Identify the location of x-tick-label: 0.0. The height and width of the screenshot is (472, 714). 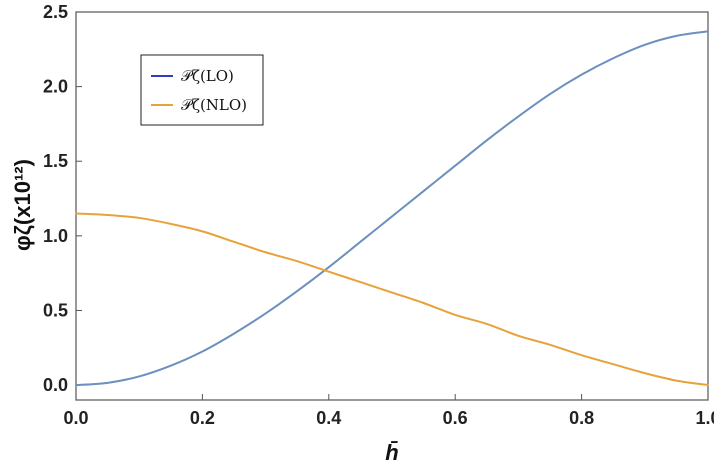
(75, 418).